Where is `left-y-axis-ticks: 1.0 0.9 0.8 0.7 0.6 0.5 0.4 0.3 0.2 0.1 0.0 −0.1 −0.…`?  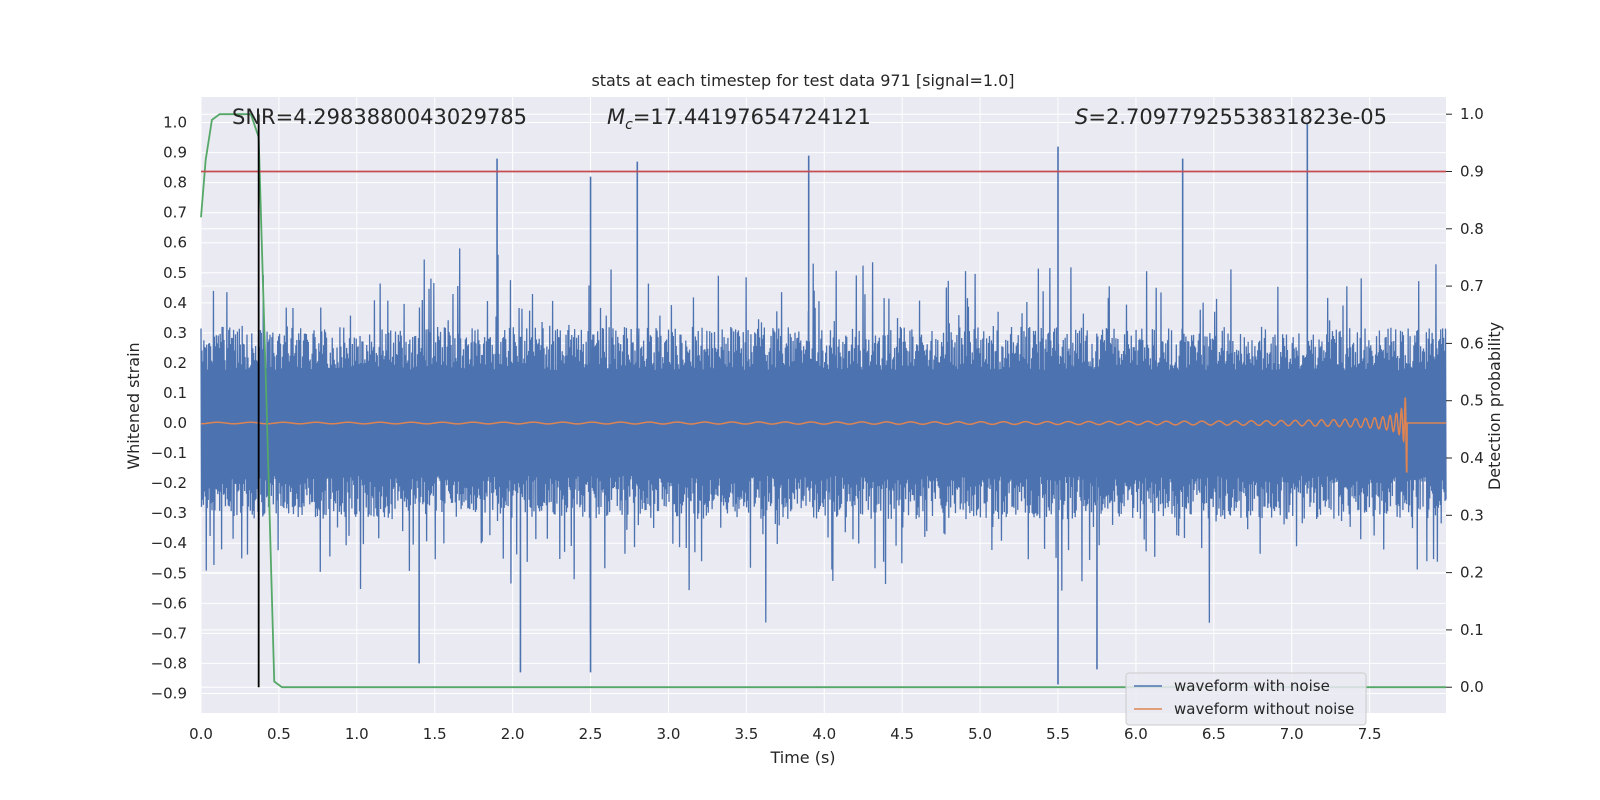
left-y-axis-ticks: 1.0 0.9 0.8 0.7 0.6 0.5 0.4 0.3 0.2 0.1 0.0 −0.1 −0.… is located at coordinates (169, 408).